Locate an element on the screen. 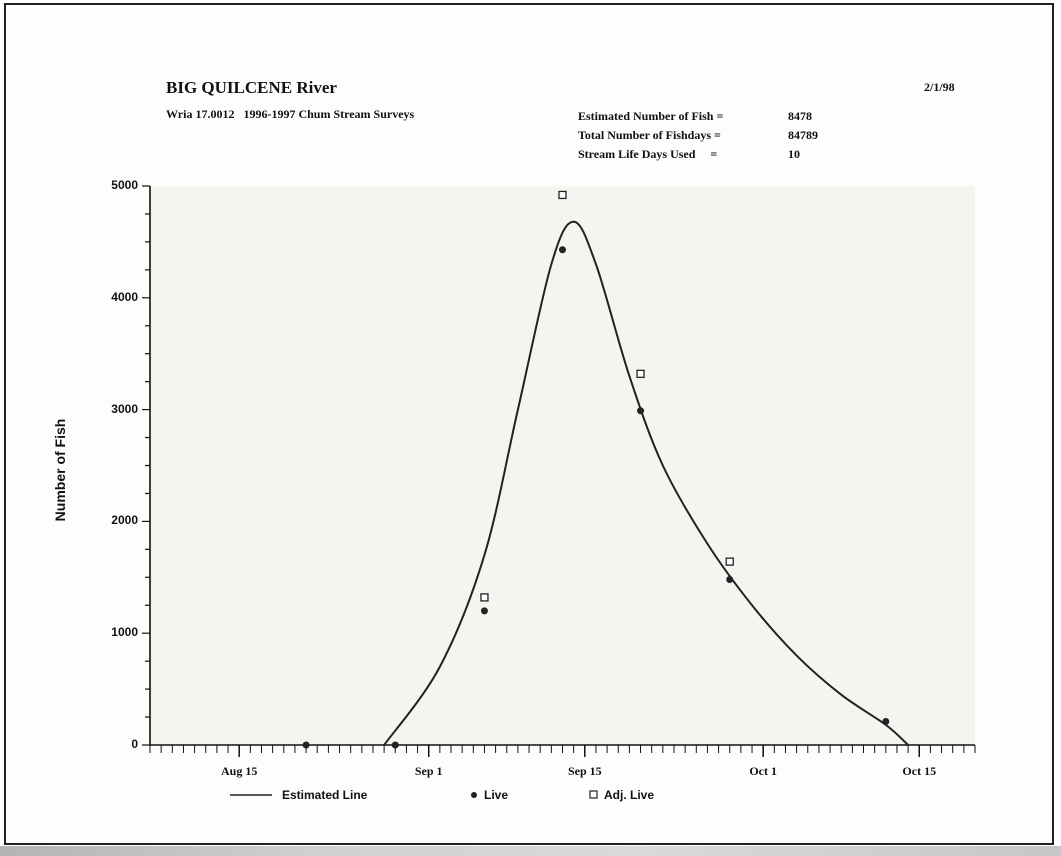 This screenshot has width=1061, height=856. stat-row-fishdays: Total Number of Fishdays = 84789 is located at coordinates (713, 135).